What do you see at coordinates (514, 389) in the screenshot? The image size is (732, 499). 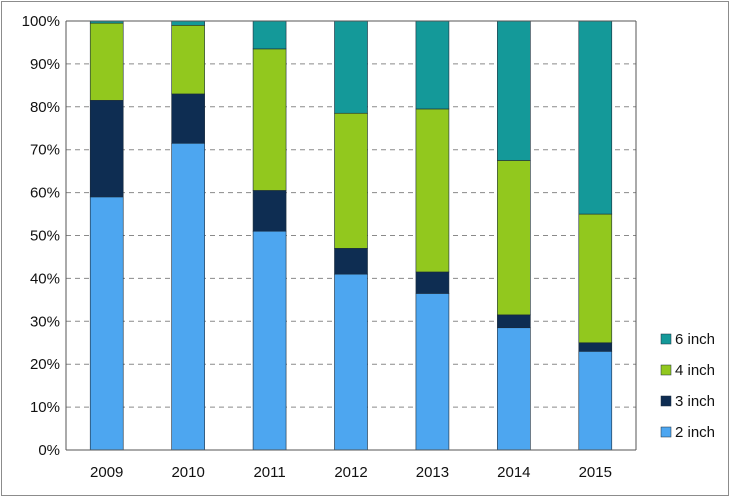 I see `bar-2014-2-inch` at bounding box center [514, 389].